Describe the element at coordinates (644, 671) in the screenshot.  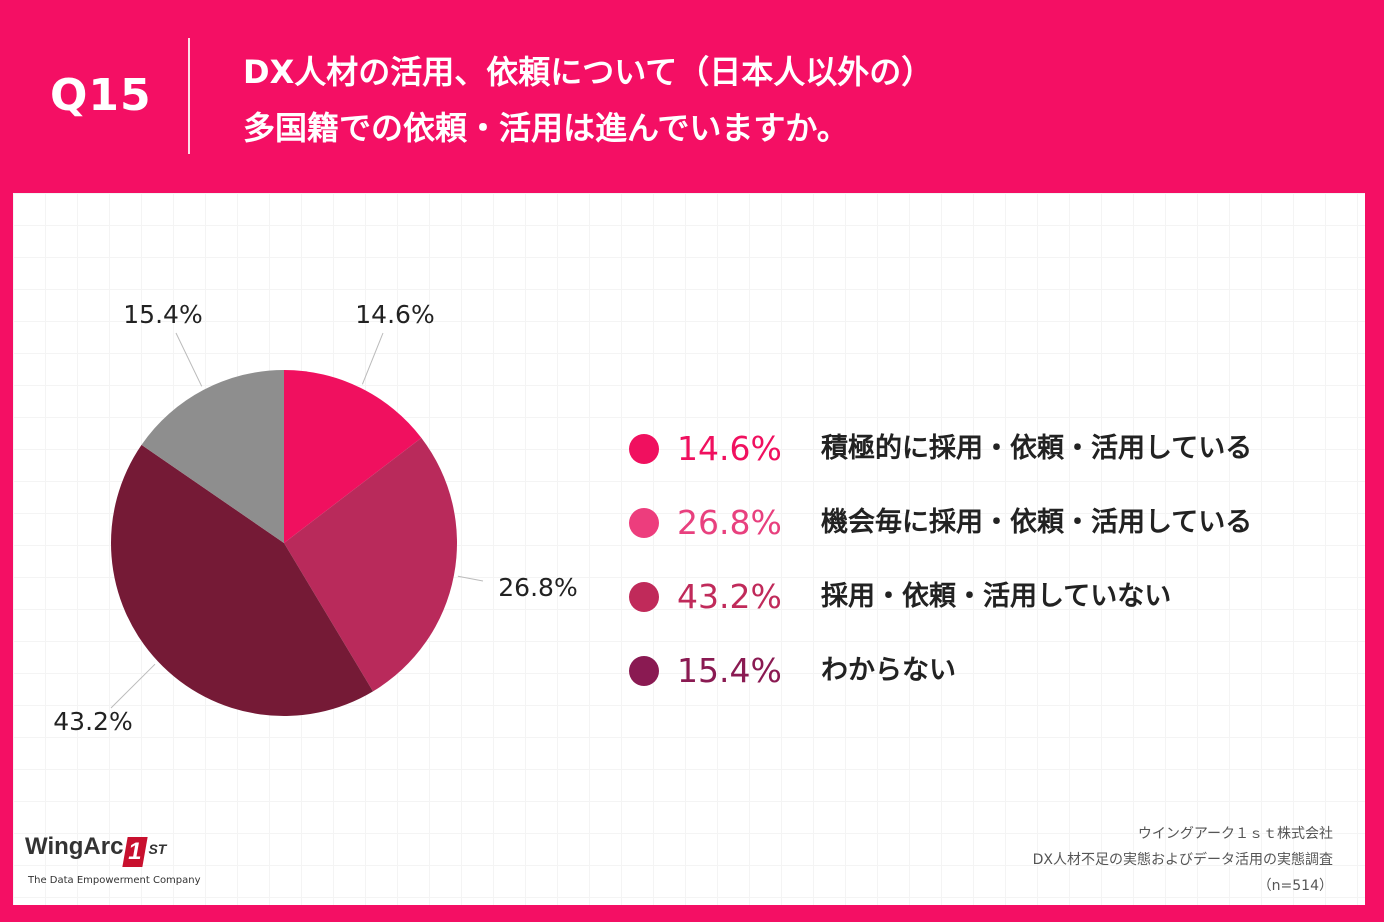
I see `legend-dot-unknown` at that location.